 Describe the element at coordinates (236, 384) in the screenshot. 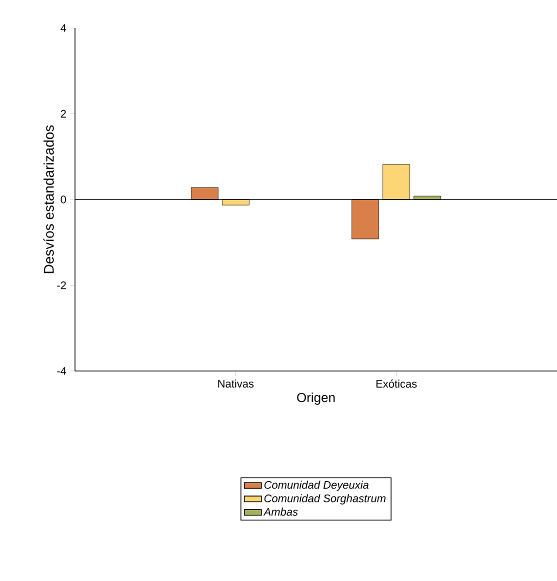

I see `x-tick-label: Nativas` at that location.